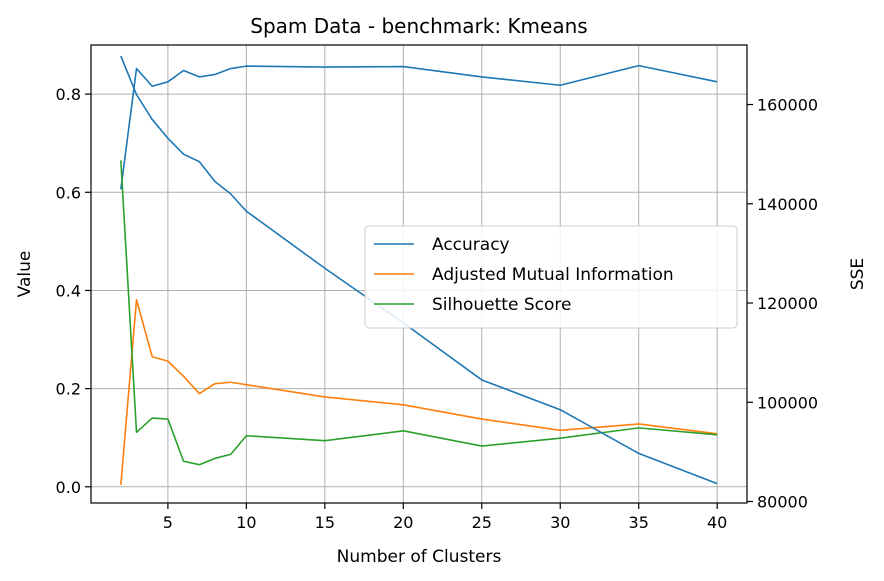  What do you see at coordinates (787, 303) in the screenshot?
I see `y2-tick-label: 120000` at bounding box center [787, 303].